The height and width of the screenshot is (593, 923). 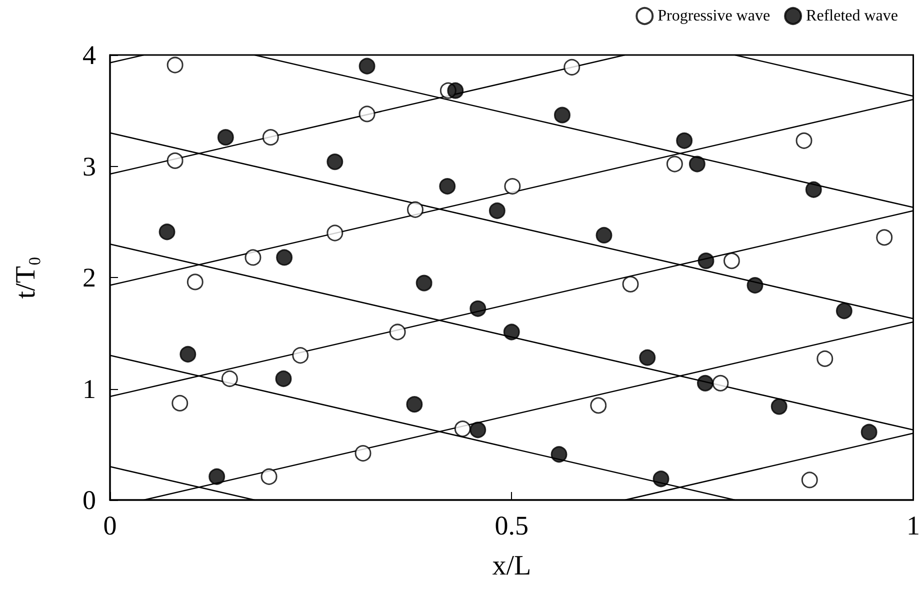 I want to click on y-tick-label: 0, so click(x=89, y=500).